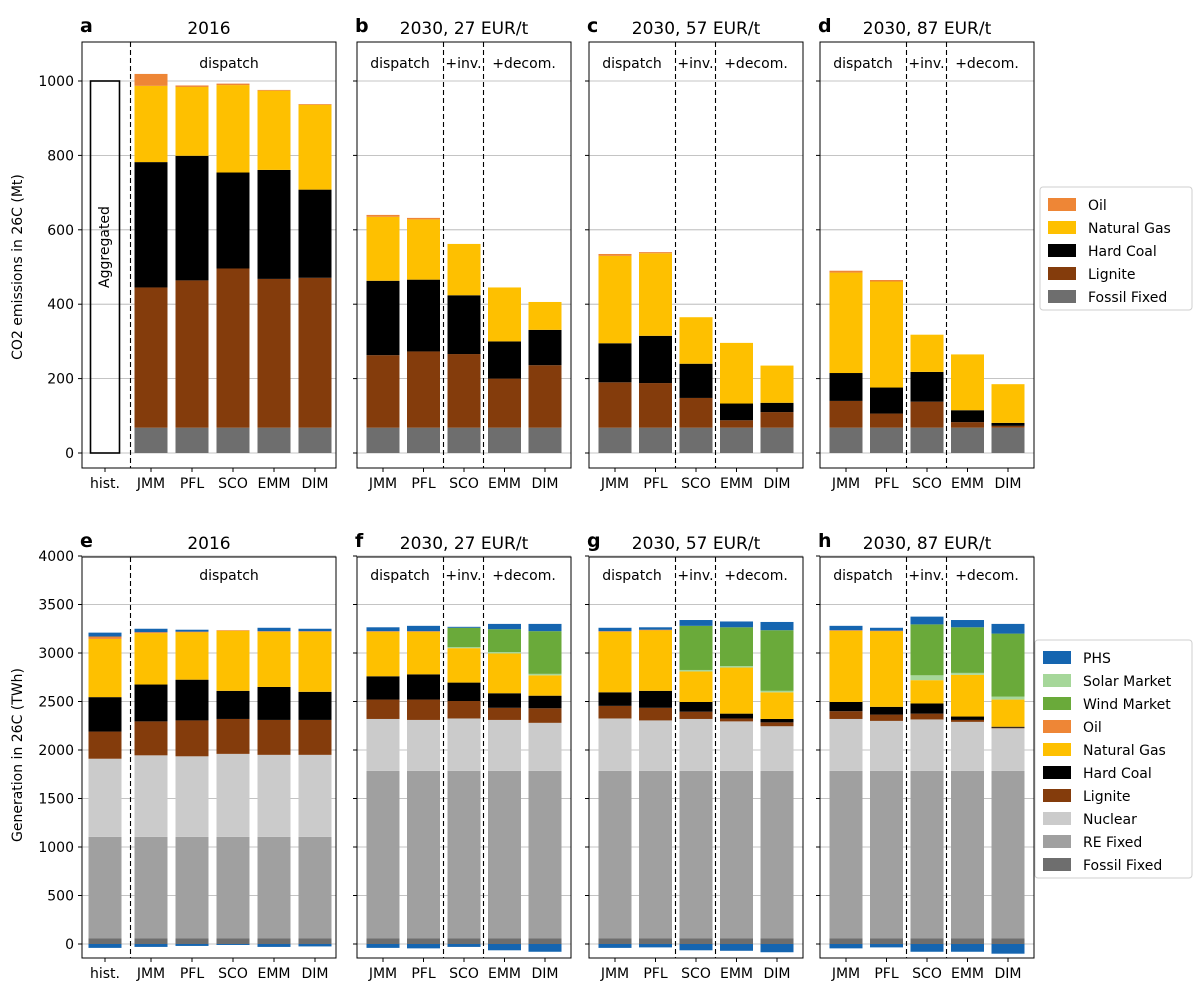 The image size is (1195, 989). Describe the element at coordinates (1112, 843) in the screenshot. I see `legend-label: RE Fixed` at that location.